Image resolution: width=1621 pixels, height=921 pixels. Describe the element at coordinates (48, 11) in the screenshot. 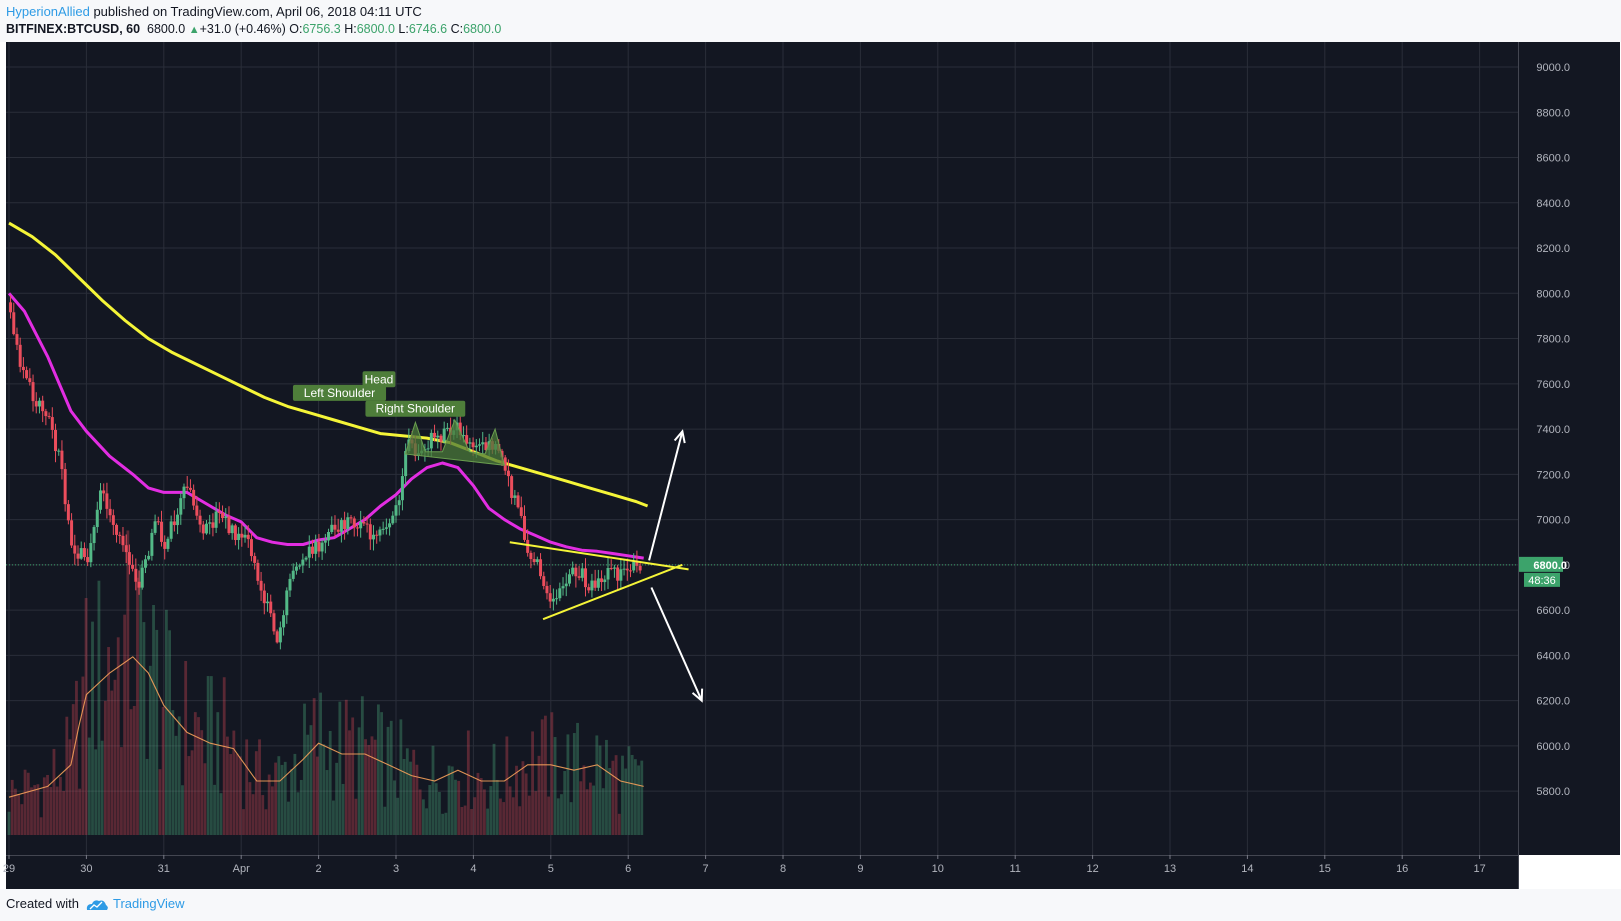

I see `author-link: HyperionAllied` at that location.